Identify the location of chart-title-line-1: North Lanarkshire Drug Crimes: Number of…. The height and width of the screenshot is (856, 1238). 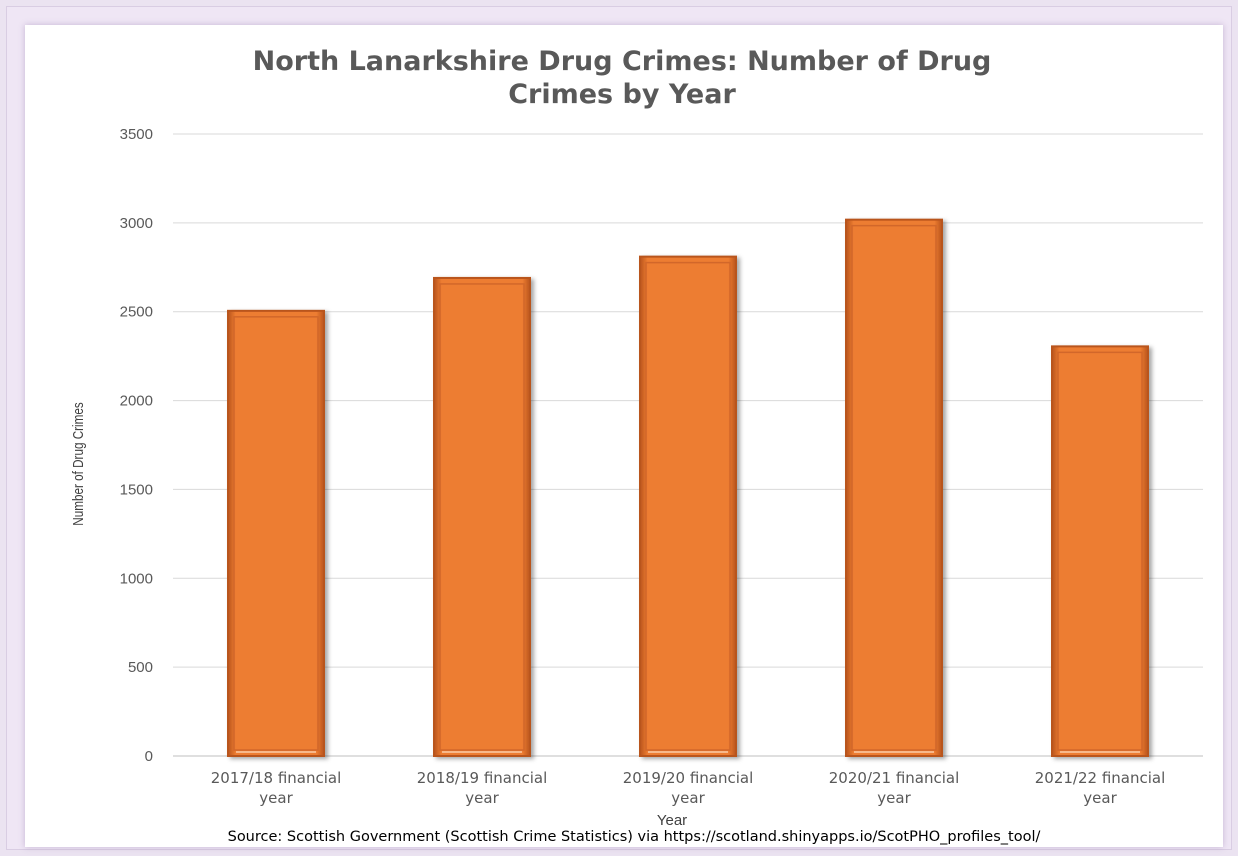
(622, 61).